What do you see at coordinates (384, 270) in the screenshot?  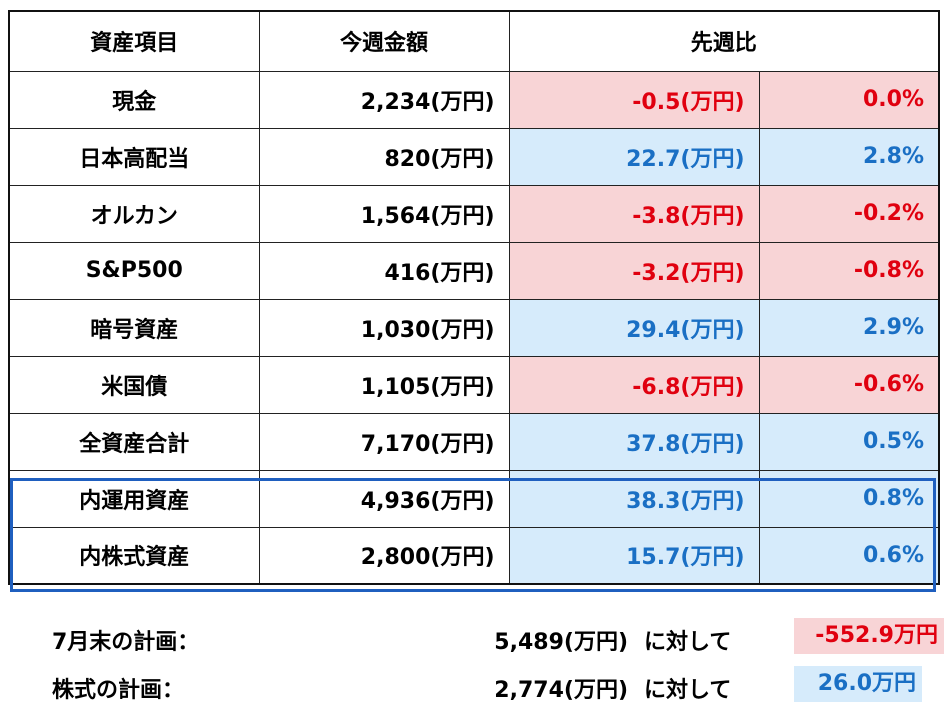 I see `row-amount: 416(万円)` at bounding box center [384, 270].